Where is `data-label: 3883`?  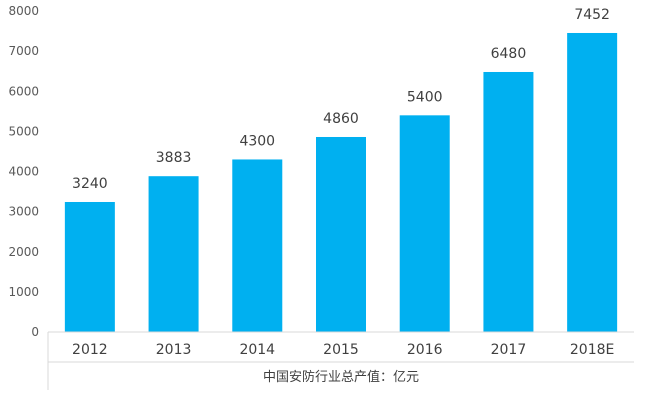 data-label: 3883 is located at coordinates (174, 158).